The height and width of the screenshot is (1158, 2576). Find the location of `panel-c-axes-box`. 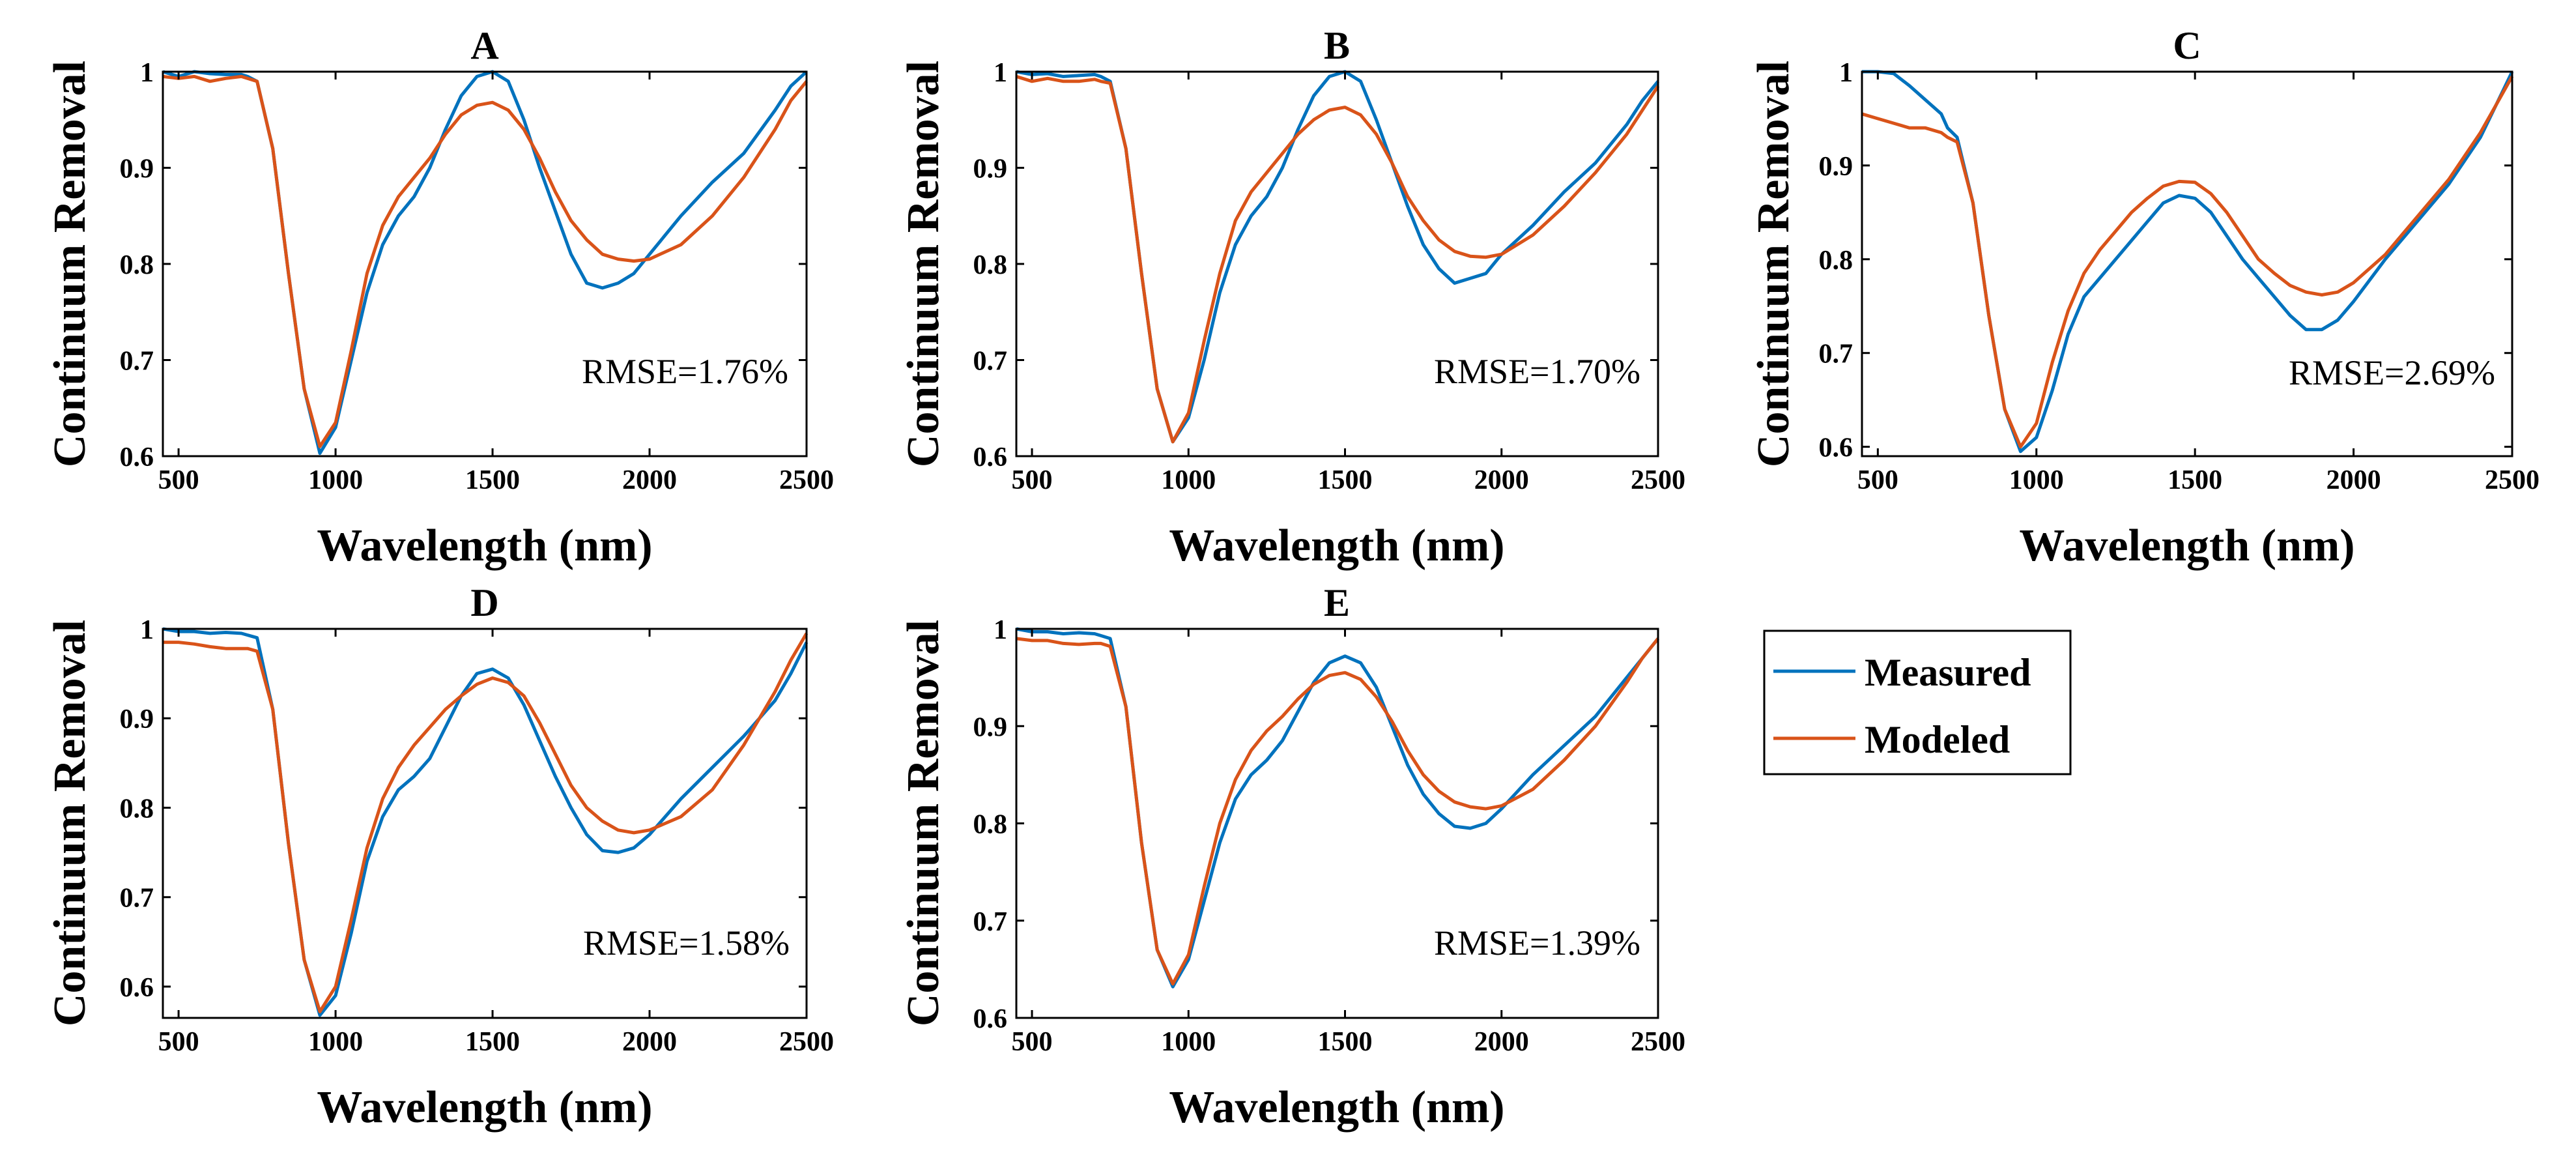

panel-c-axes-box is located at coordinates (2187, 263).